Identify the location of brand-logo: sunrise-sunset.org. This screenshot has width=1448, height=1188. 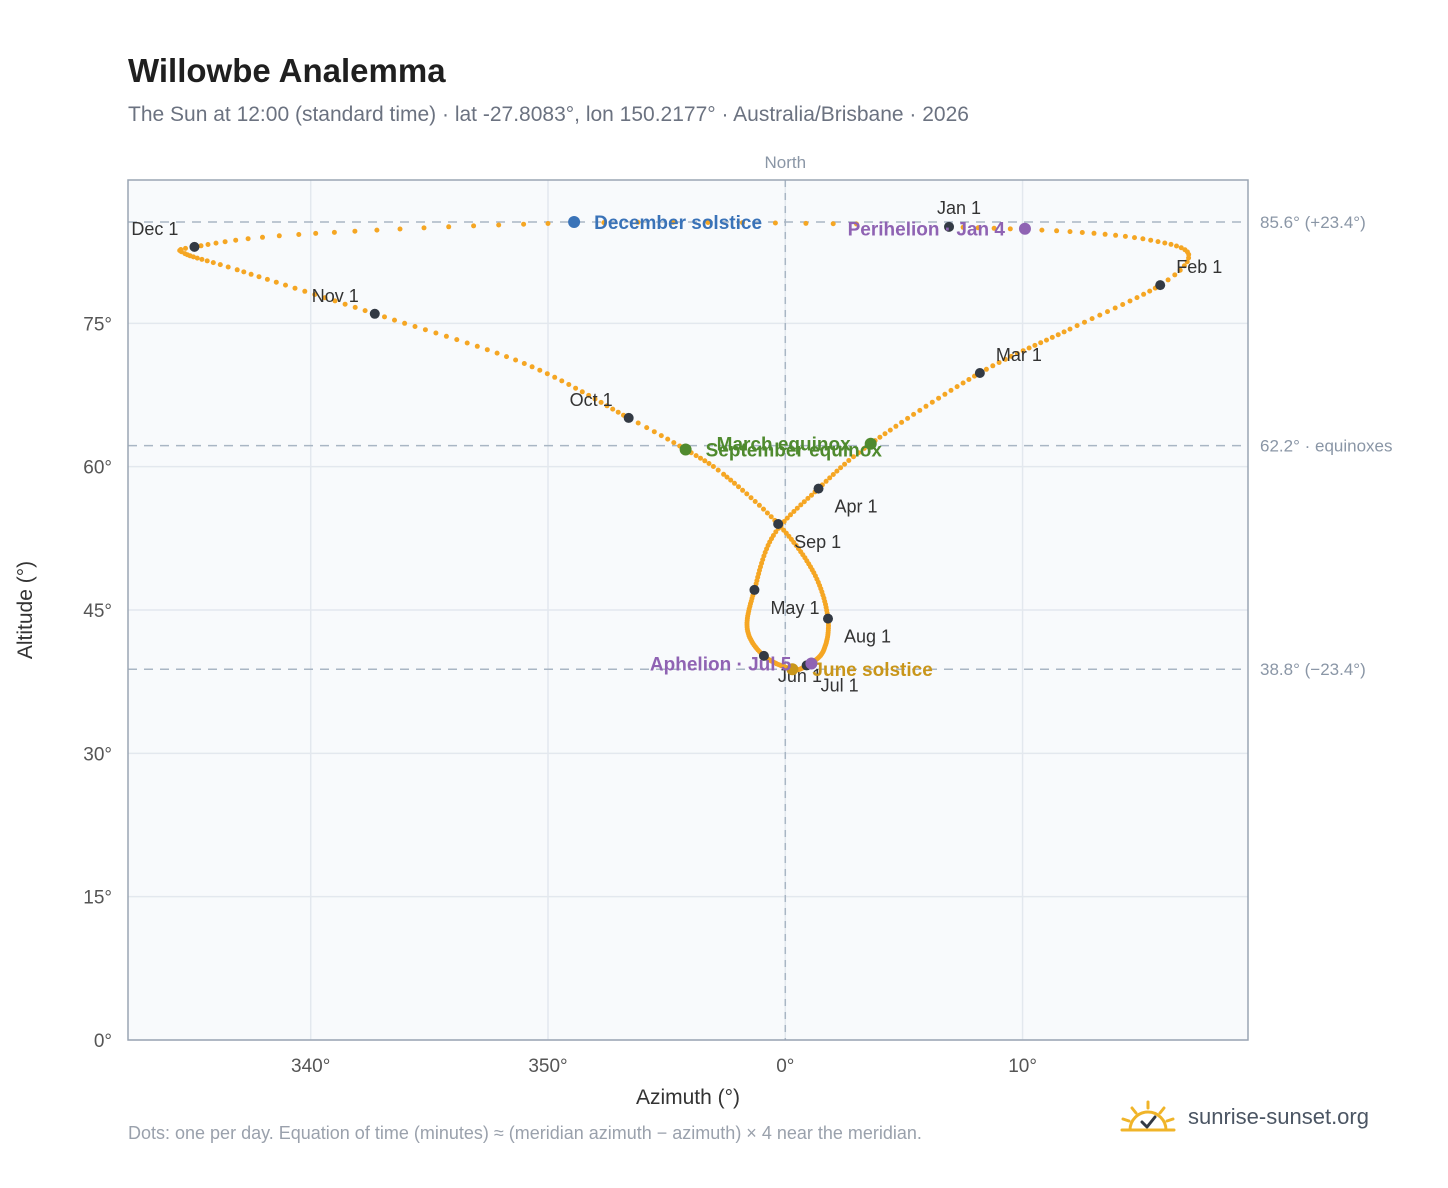
(1244, 1117).